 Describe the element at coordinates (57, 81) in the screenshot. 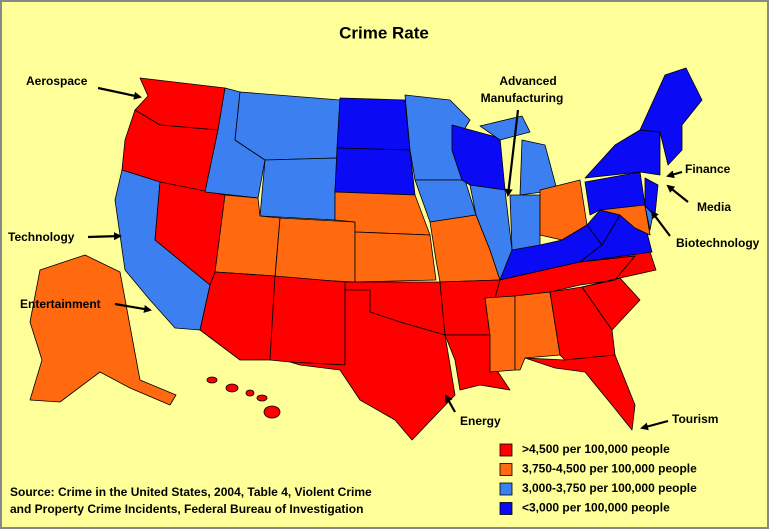

I see `annotation: Aerospace` at that location.